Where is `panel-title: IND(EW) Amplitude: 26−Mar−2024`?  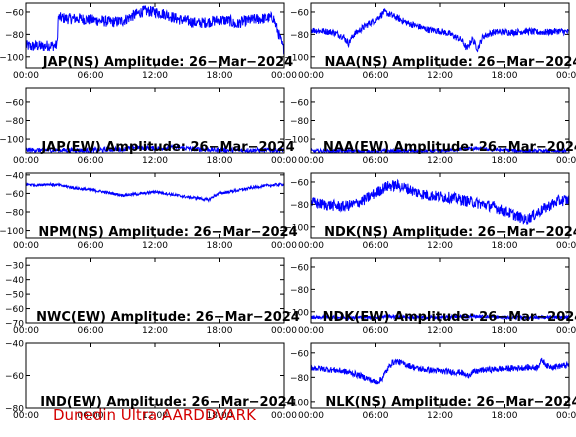
panel-title: IND(EW) Amplitude: 26−Mar−2024 is located at coordinates (167, 402).